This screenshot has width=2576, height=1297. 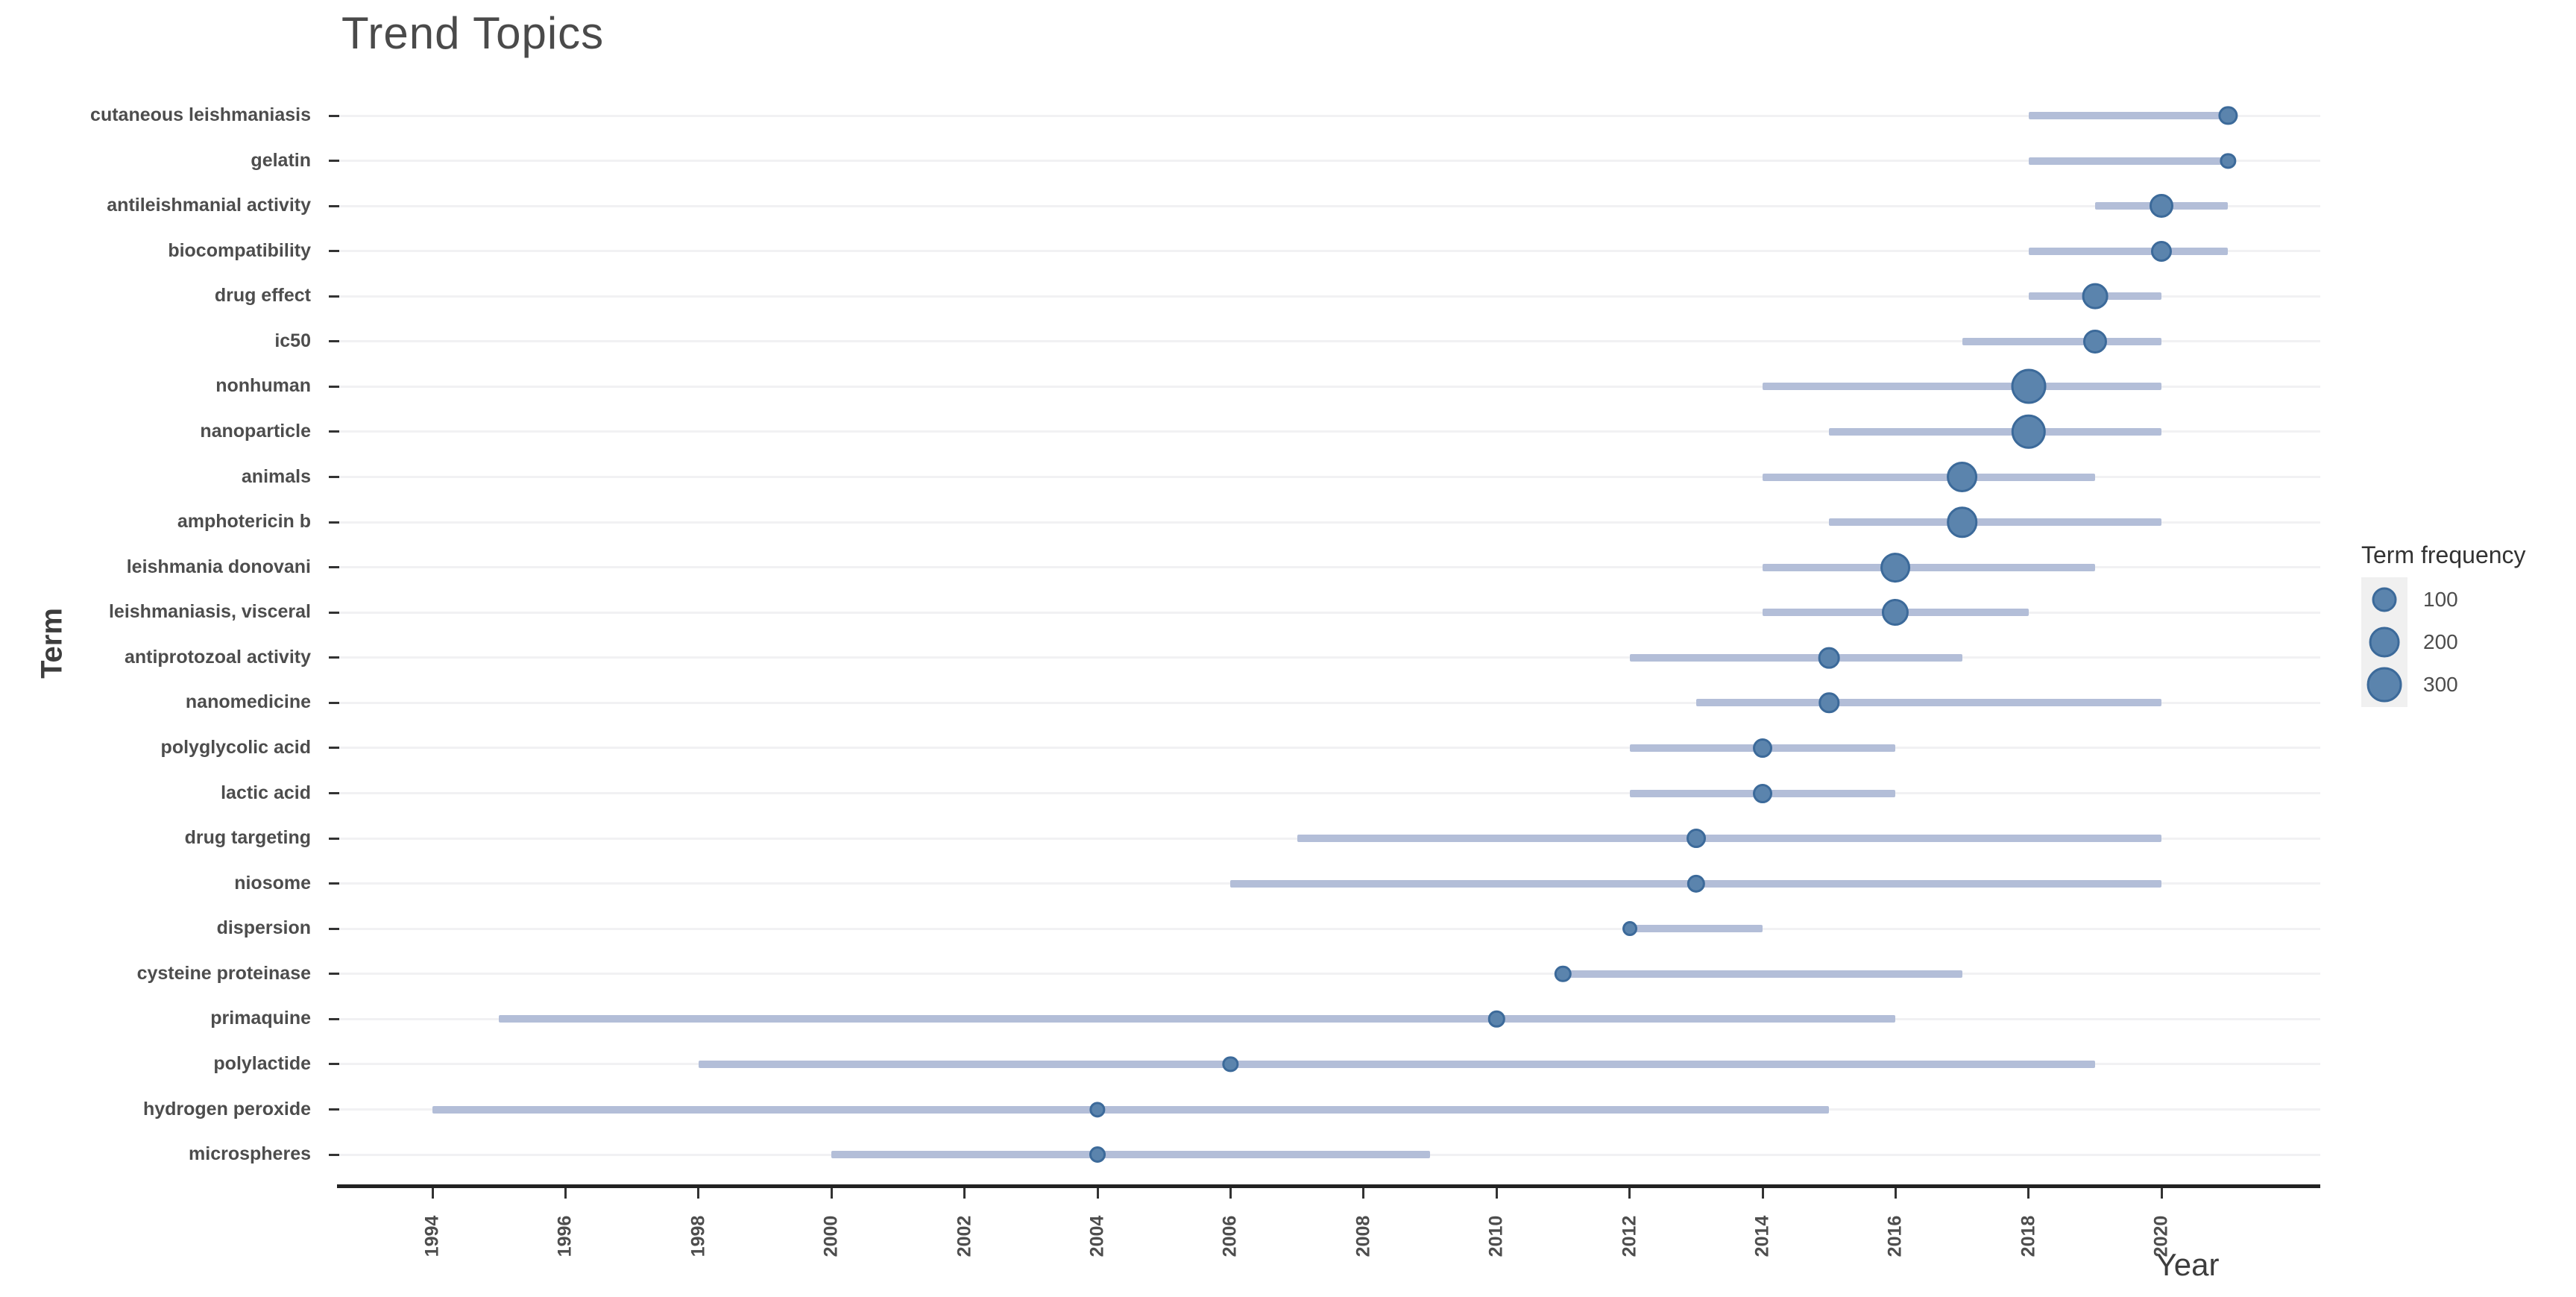 What do you see at coordinates (1762, 1236) in the screenshot?
I see `x-axis-tick-label: 2014` at bounding box center [1762, 1236].